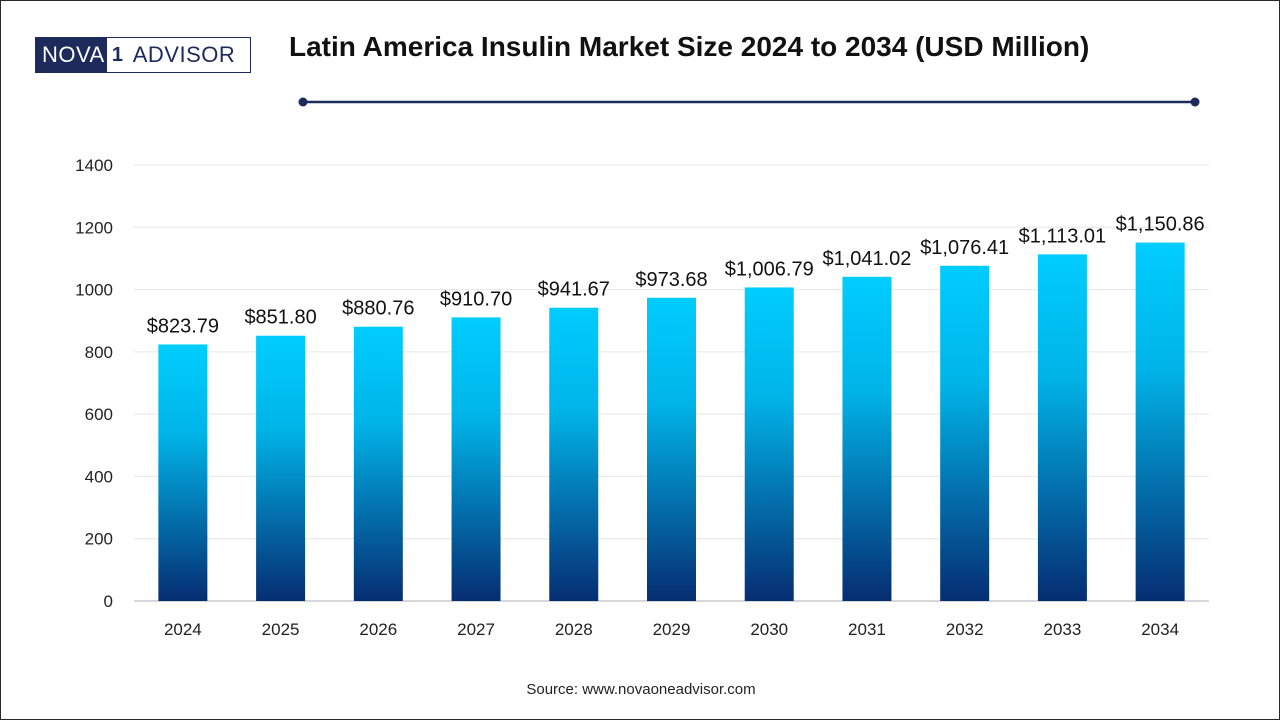 This screenshot has width=1280, height=721. I want to click on x-tick-label-2032: 2032, so click(965, 629).